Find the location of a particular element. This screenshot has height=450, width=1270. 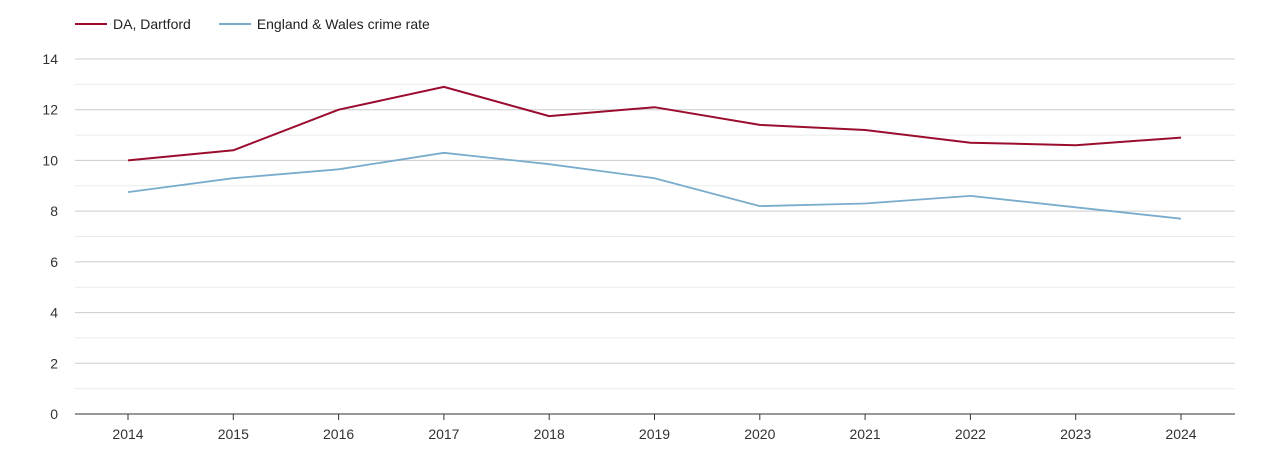

legend-item-dartford: DA, Dartford is located at coordinates (133, 24).